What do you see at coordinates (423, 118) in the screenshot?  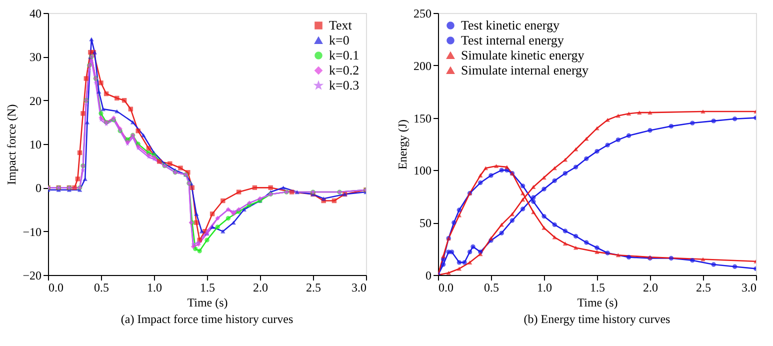 I see `y-tick-label: 150` at bounding box center [423, 118].